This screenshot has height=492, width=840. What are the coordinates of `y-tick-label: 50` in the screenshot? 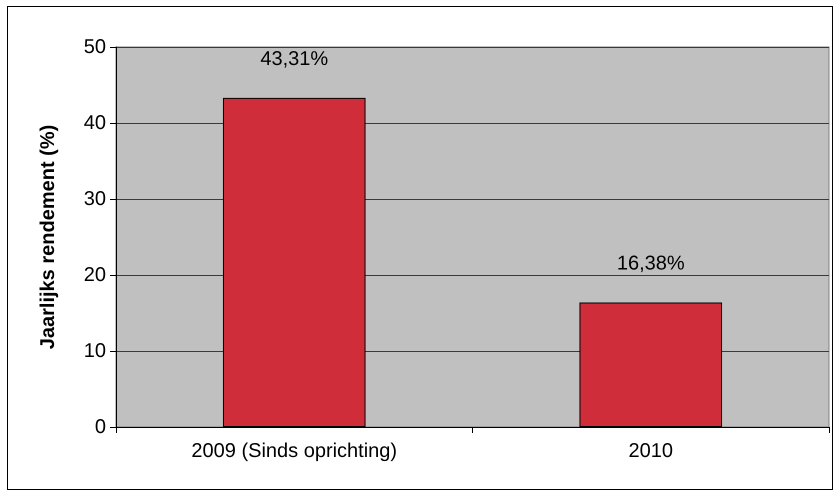 It's located at (95, 47).